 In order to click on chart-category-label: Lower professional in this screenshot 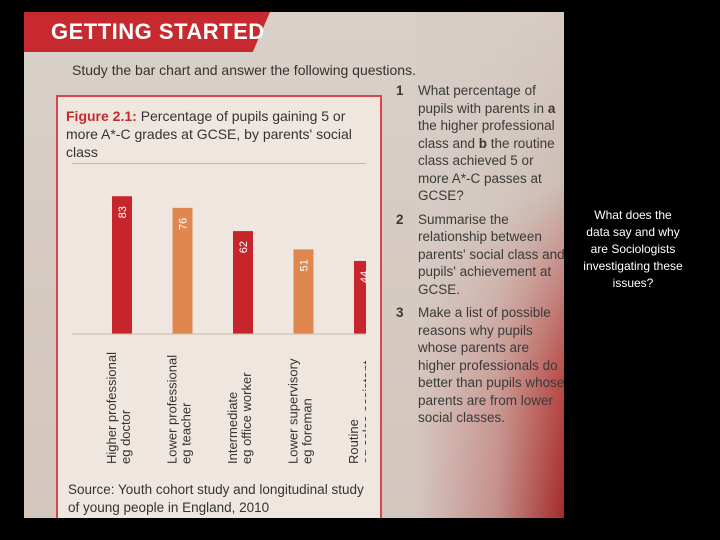, I will do `click(172, 409)`.